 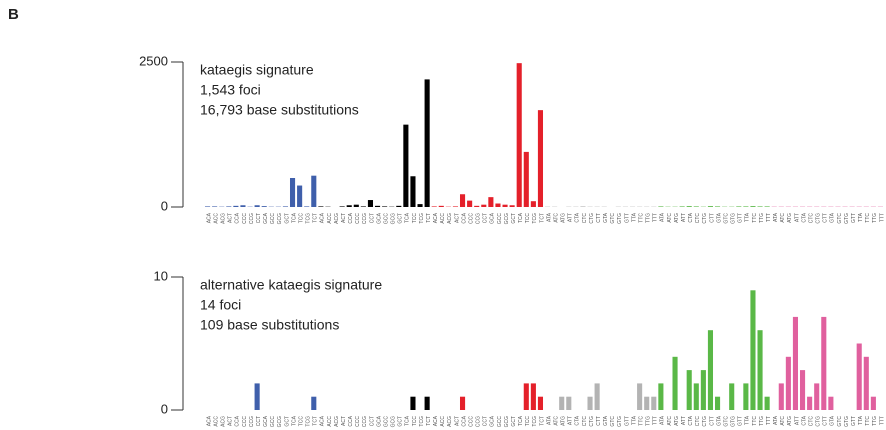 What do you see at coordinates (620, 218) in the screenshot?
I see `x-tick-label: GTG` at bounding box center [620, 218].